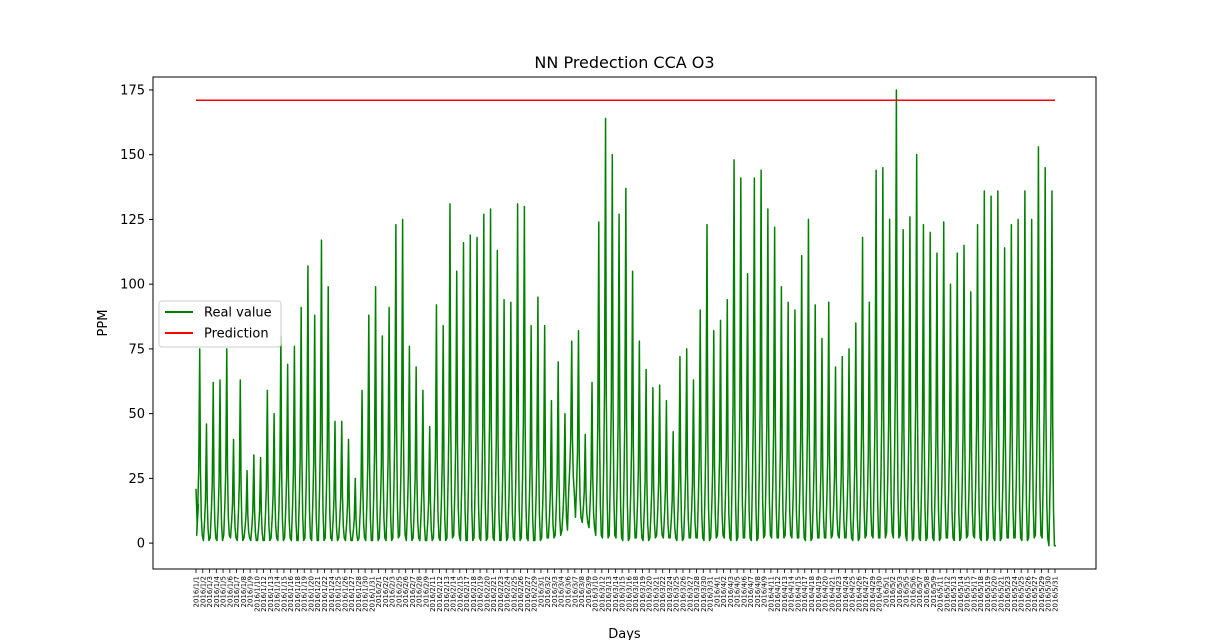 The height and width of the screenshot is (640, 1220). What do you see at coordinates (623, 594) in the screenshot?
I see `x-tick-label: 2016/3/15` at bounding box center [623, 594].